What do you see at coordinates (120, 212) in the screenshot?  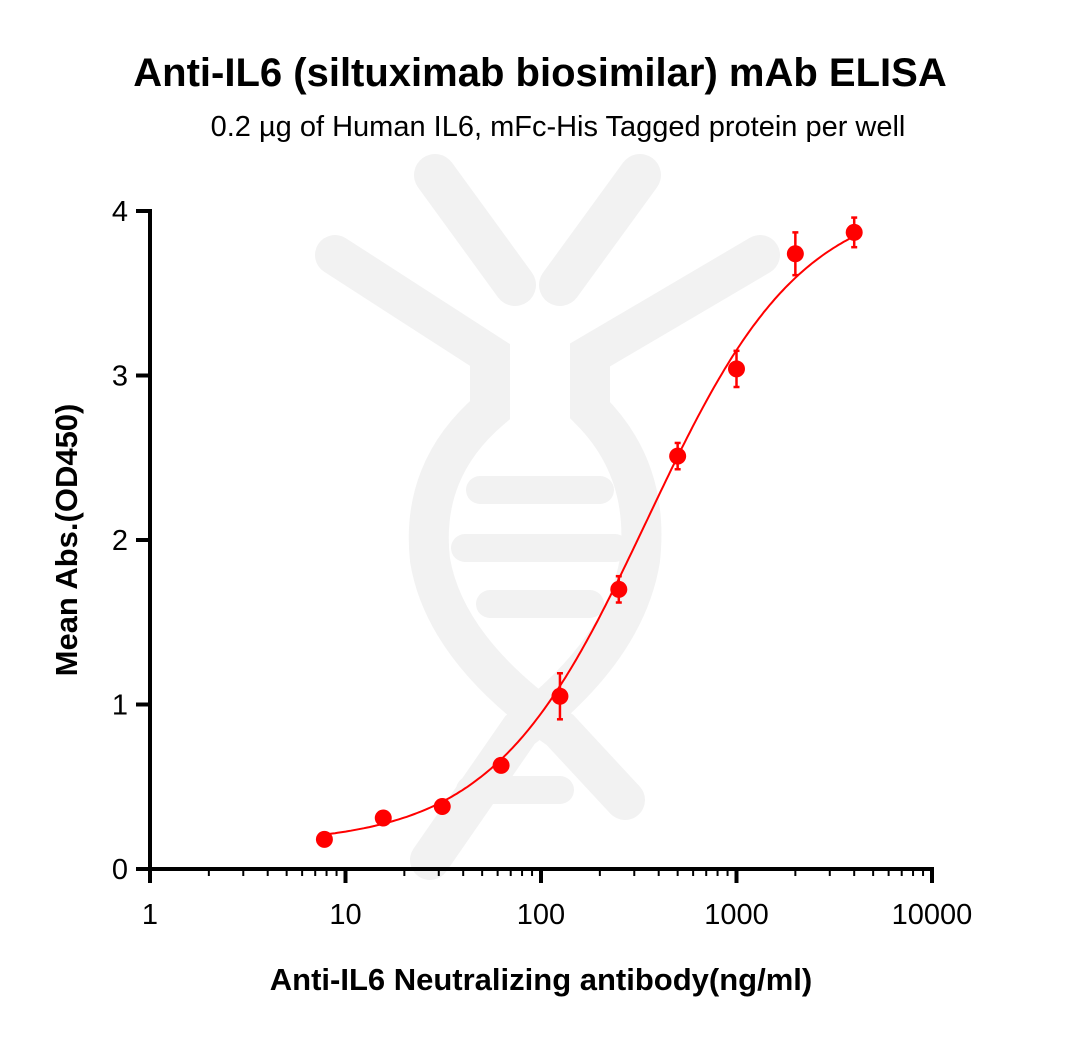 I see `y-tick-label: 4` at bounding box center [120, 212].